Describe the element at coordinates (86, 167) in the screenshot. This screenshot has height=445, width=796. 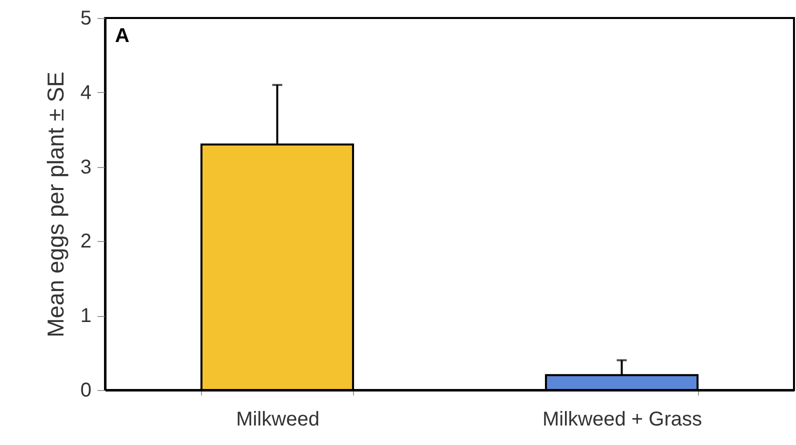
I see `y-tick-label: 3` at that location.